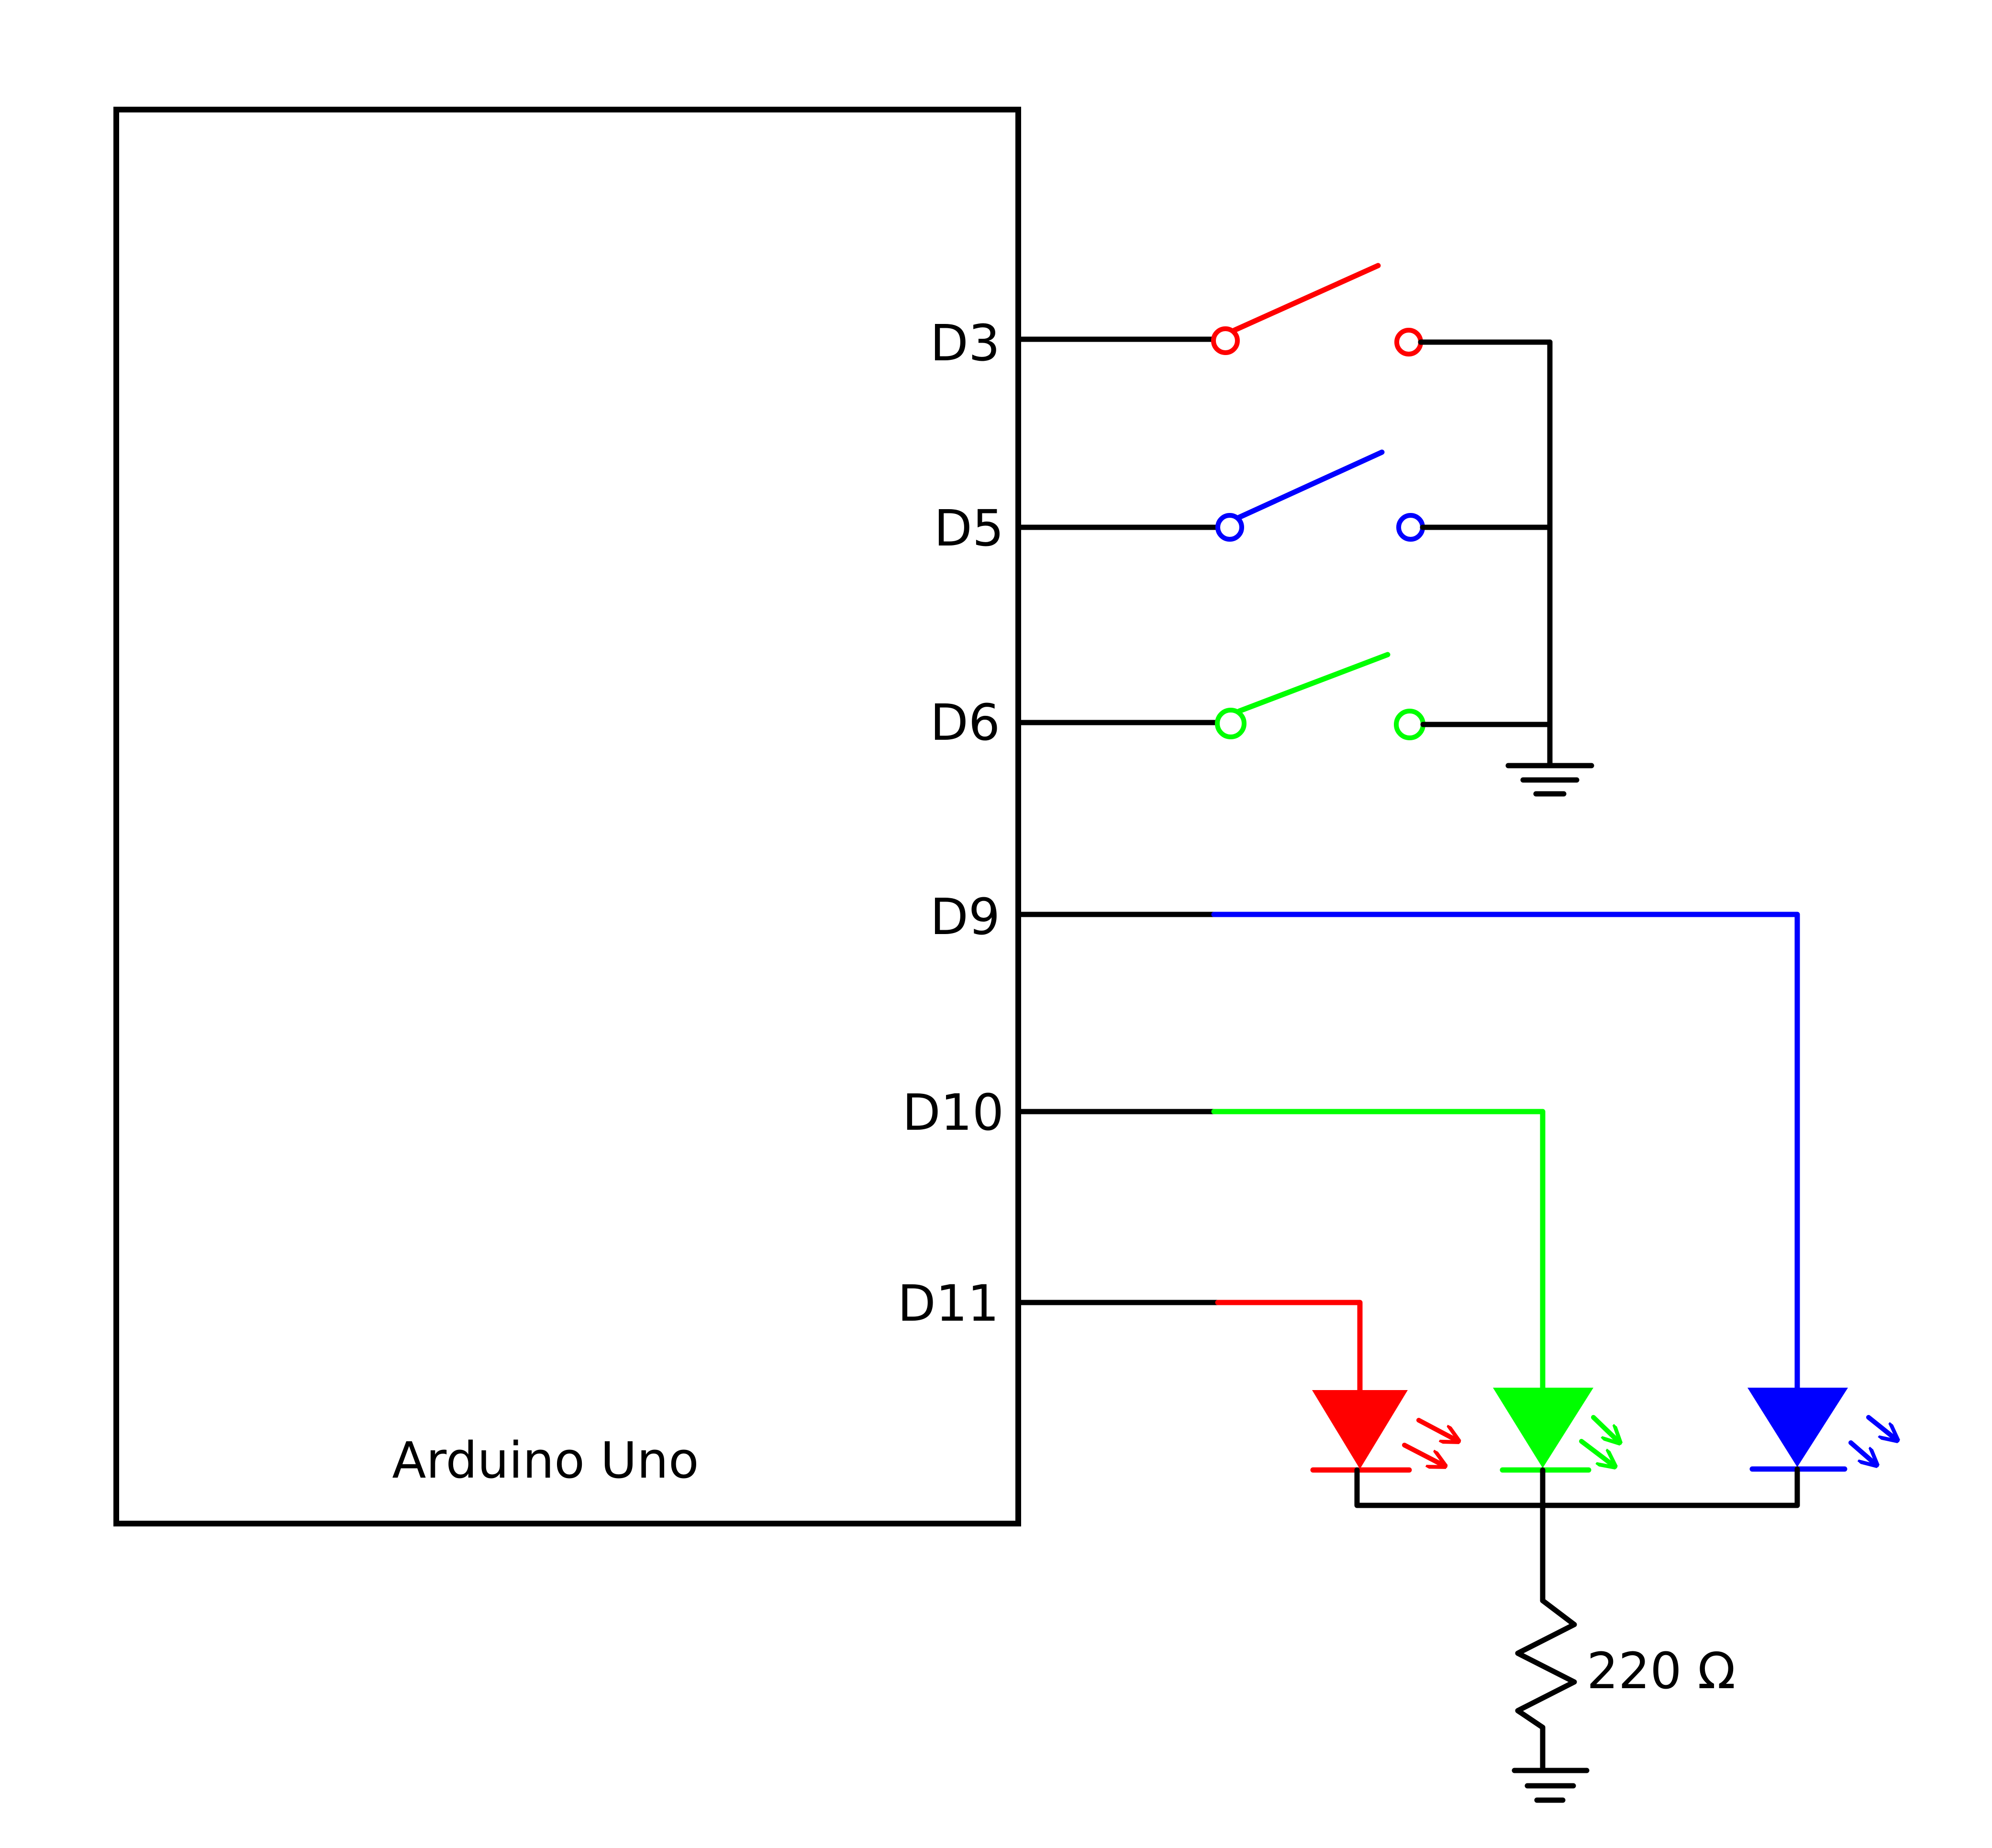  Describe the element at coordinates (1411, 528) in the screenshot. I see `switch-d5-terminal-right` at that location.